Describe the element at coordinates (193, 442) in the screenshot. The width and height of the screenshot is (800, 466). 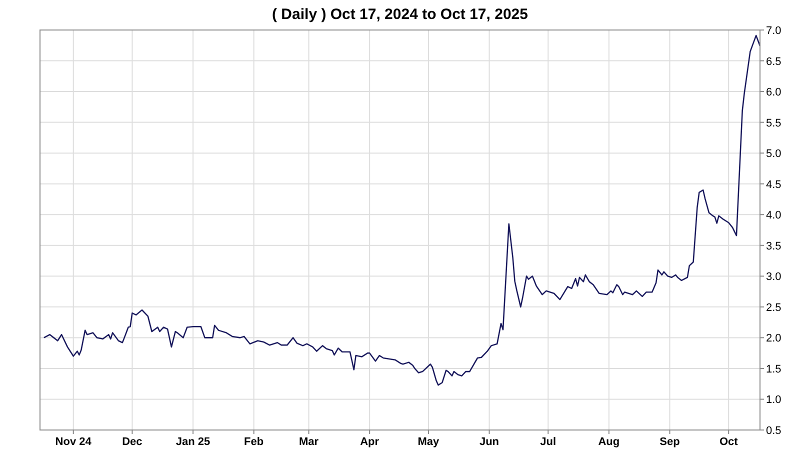
I see `x-tick-label: Jan 25` at that location.